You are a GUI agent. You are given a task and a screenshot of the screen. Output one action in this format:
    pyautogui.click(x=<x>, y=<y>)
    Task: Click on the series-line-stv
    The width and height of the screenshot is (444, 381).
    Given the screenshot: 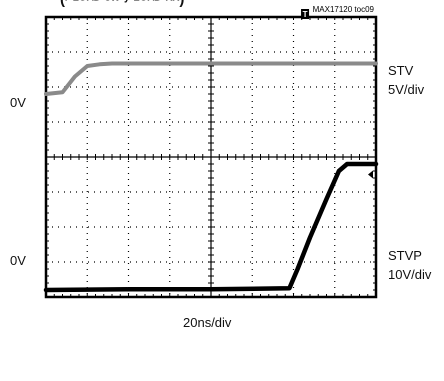 What is the action you would take?
    pyautogui.click(x=211, y=78)
    